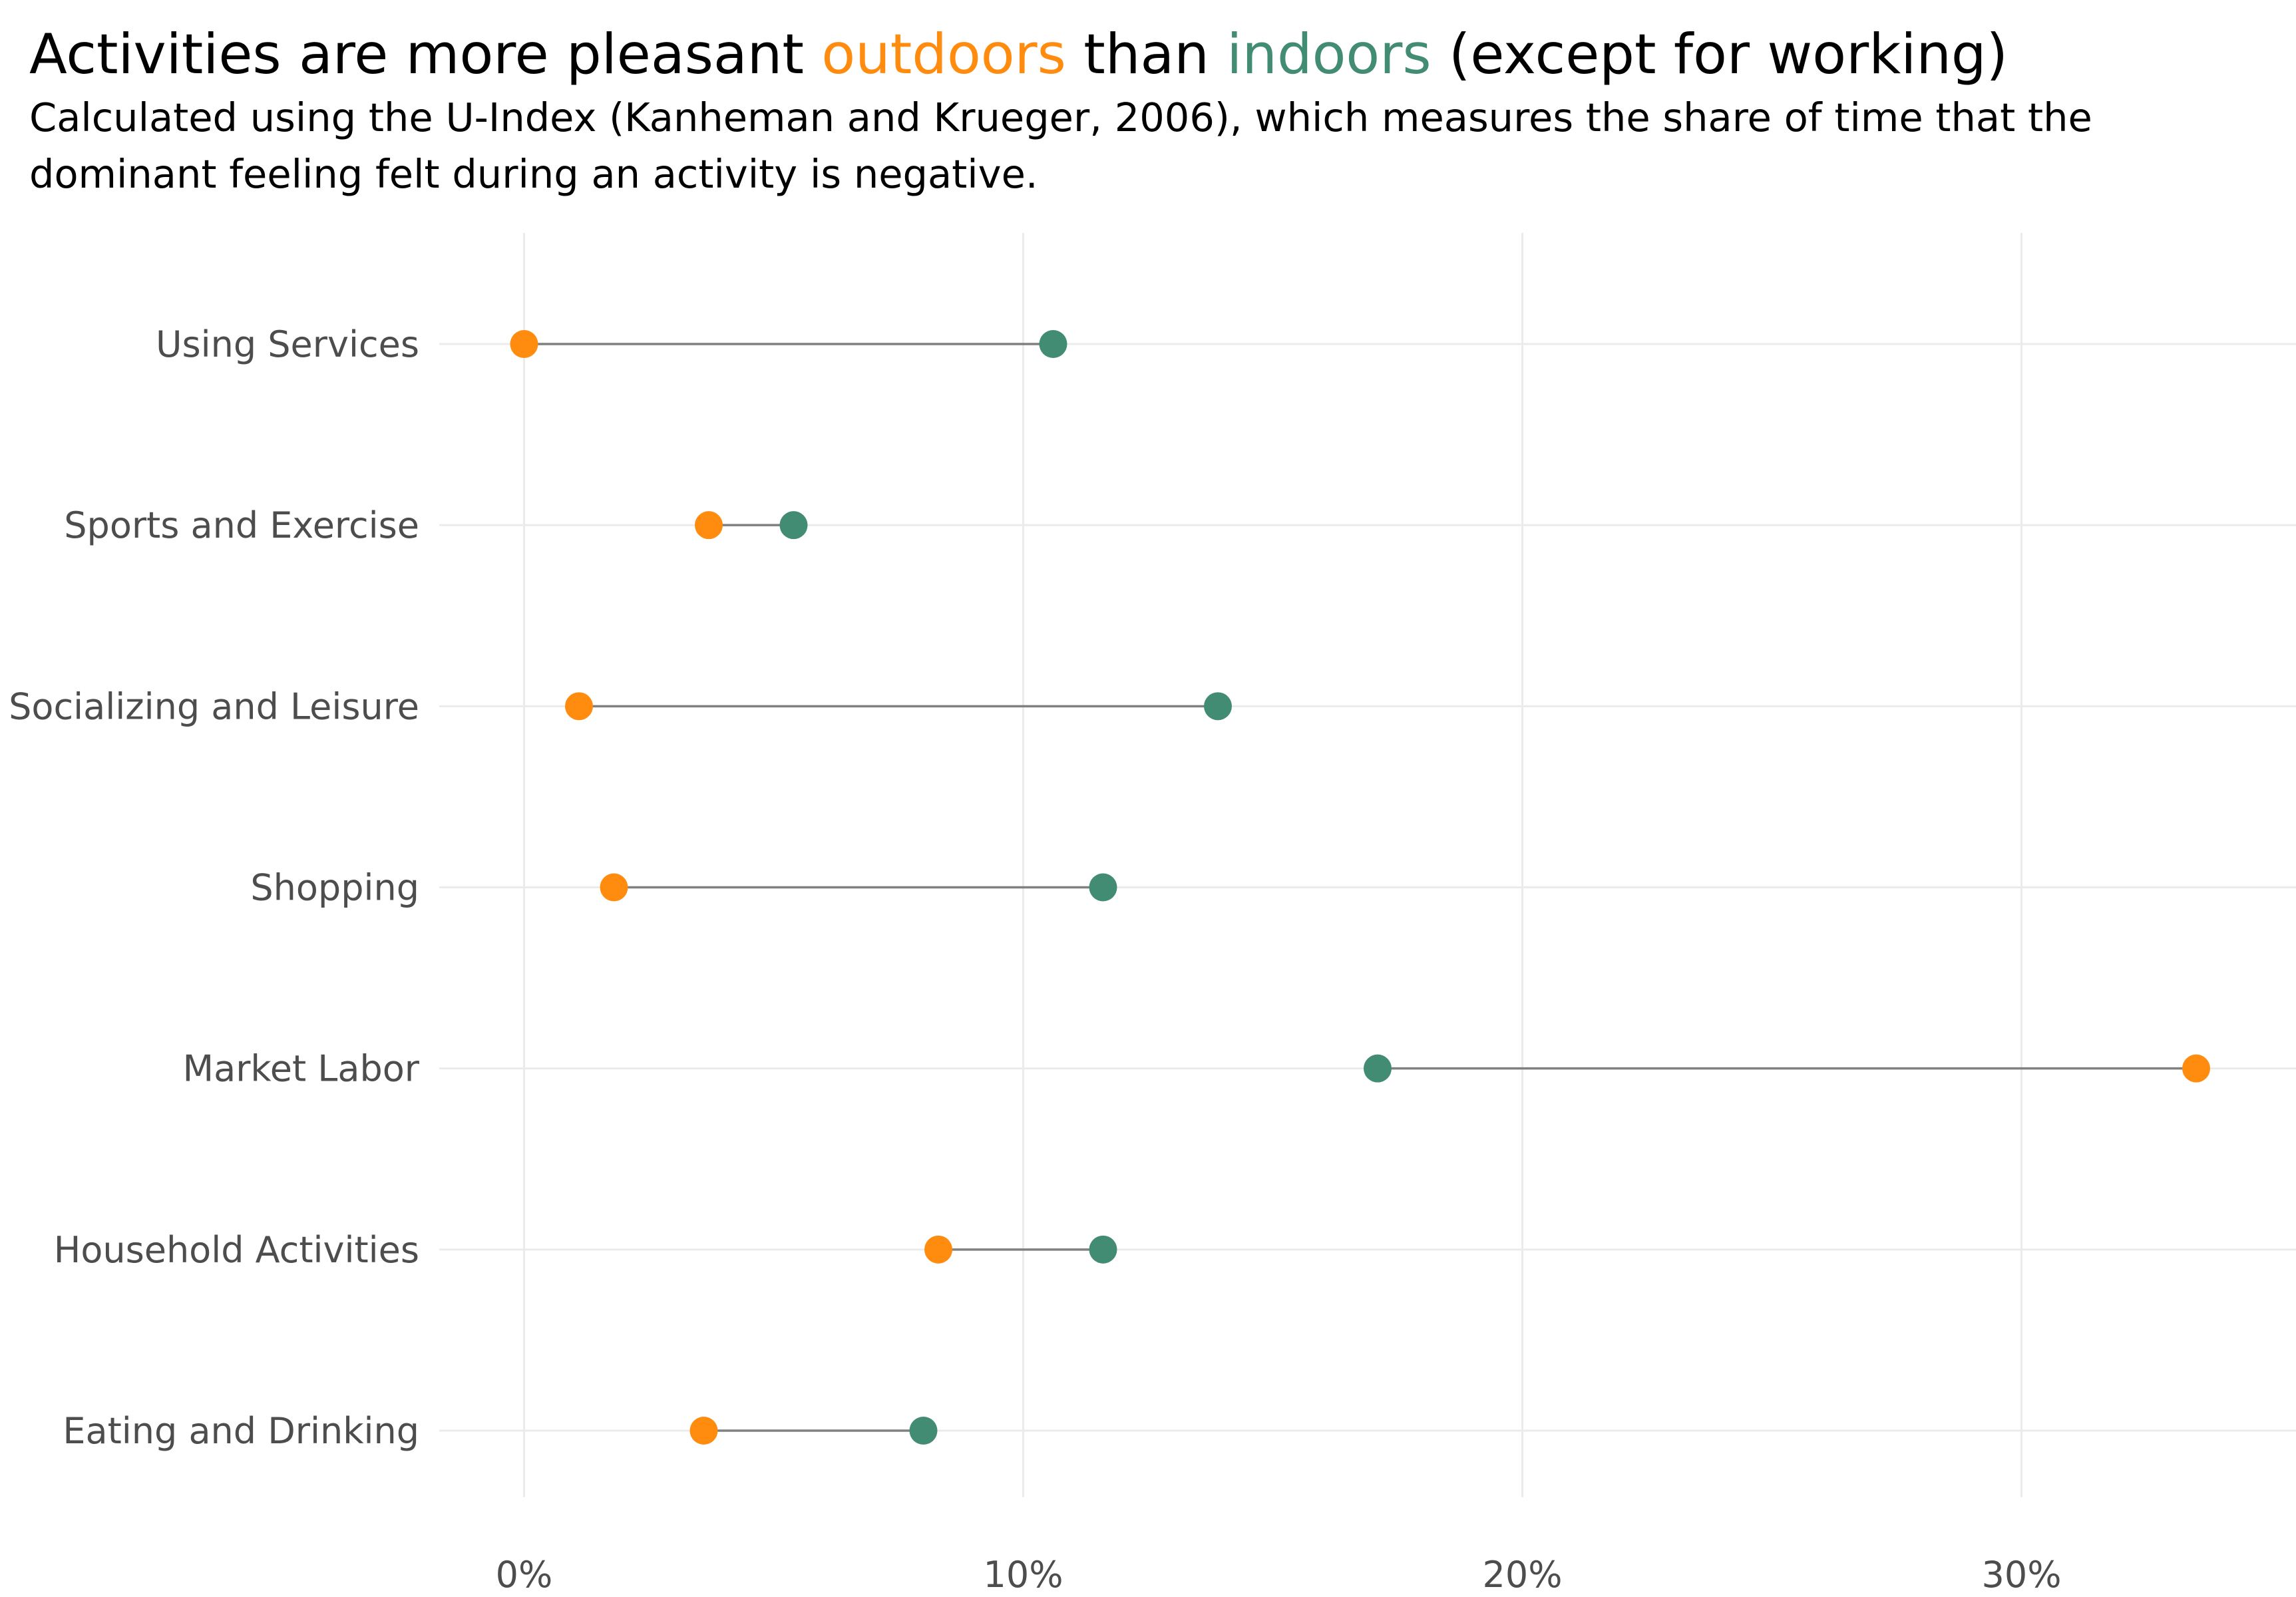 The height and width of the screenshot is (1597, 2296). What do you see at coordinates (334, 888) in the screenshot?
I see `category-label: Shopping` at bounding box center [334, 888].